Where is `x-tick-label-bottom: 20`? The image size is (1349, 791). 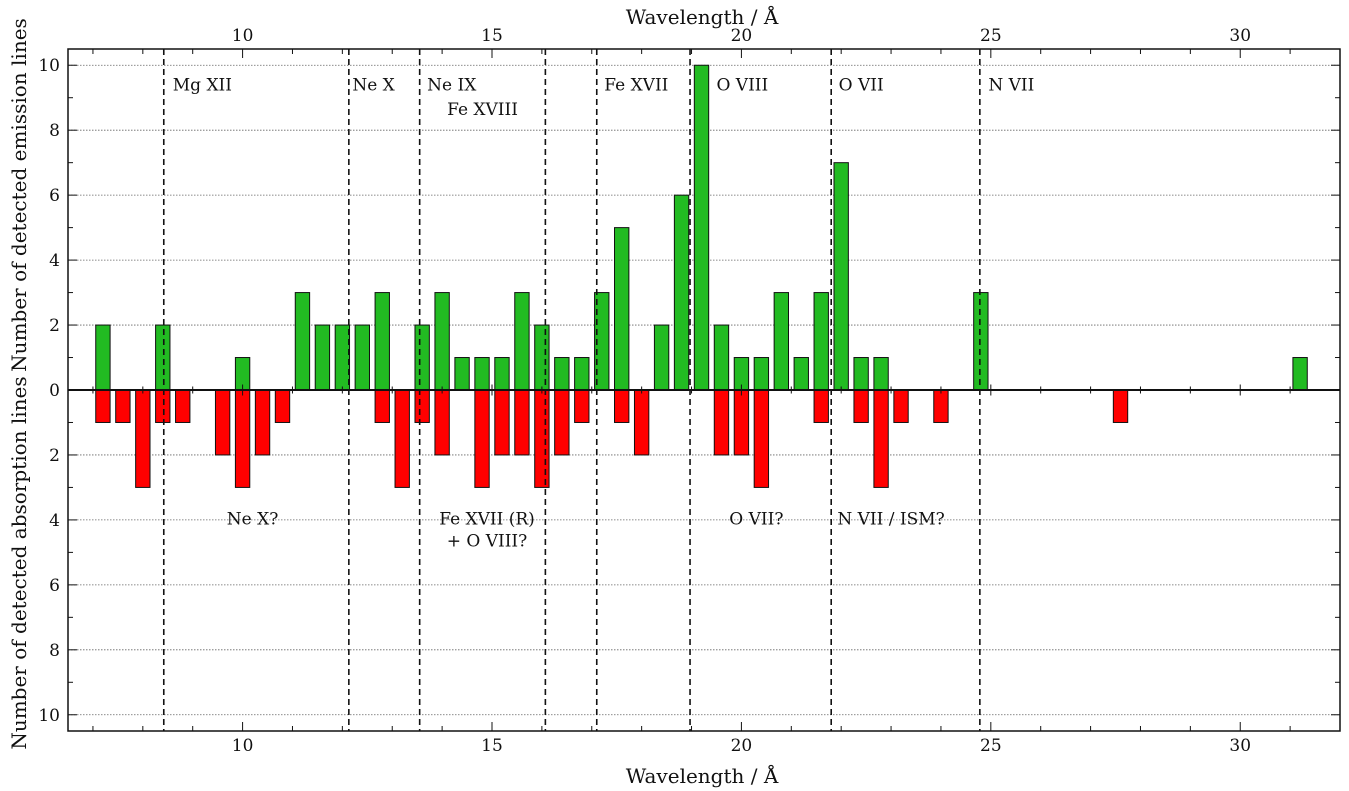
x-tick-label-bottom: 20 is located at coordinates (742, 746).